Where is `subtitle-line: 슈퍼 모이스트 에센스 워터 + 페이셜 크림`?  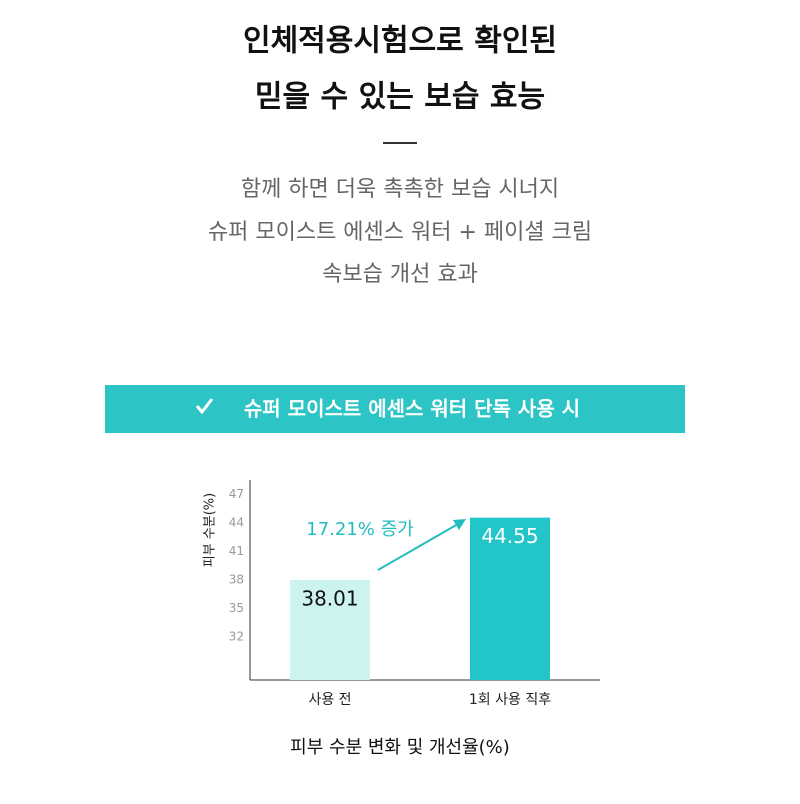 subtitle-line: 슈퍼 모이스트 에센스 워터 + 페이셜 크림 is located at coordinates (400, 232).